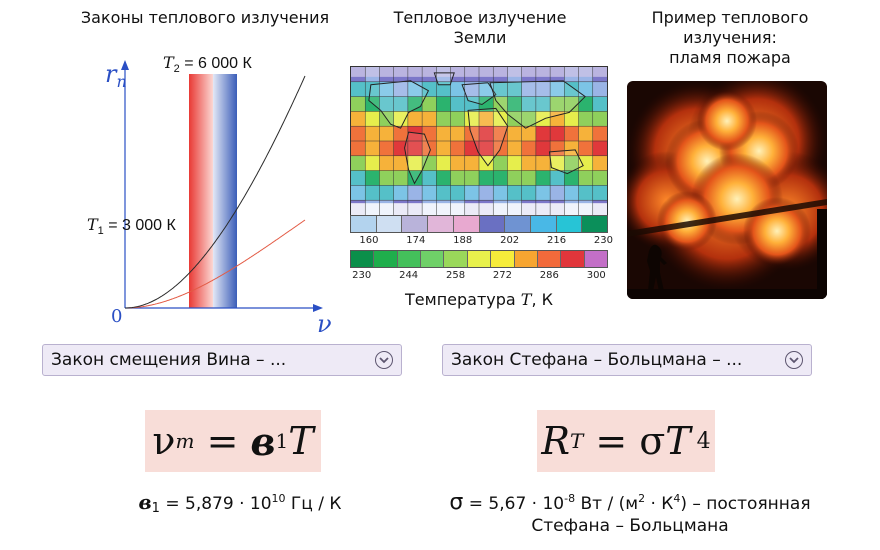 Image resolution: width=880 pixels, height=550 pixels. What do you see at coordinates (240, 503) in the screenshot?
I see `wien-constant: в1 = 5,879 · 1010 Гц / К` at bounding box center [240, 503].